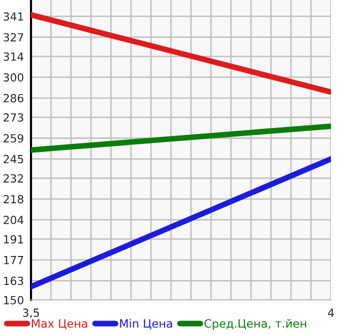  I want to click on y-tick-label: 191, so click(14, 239).